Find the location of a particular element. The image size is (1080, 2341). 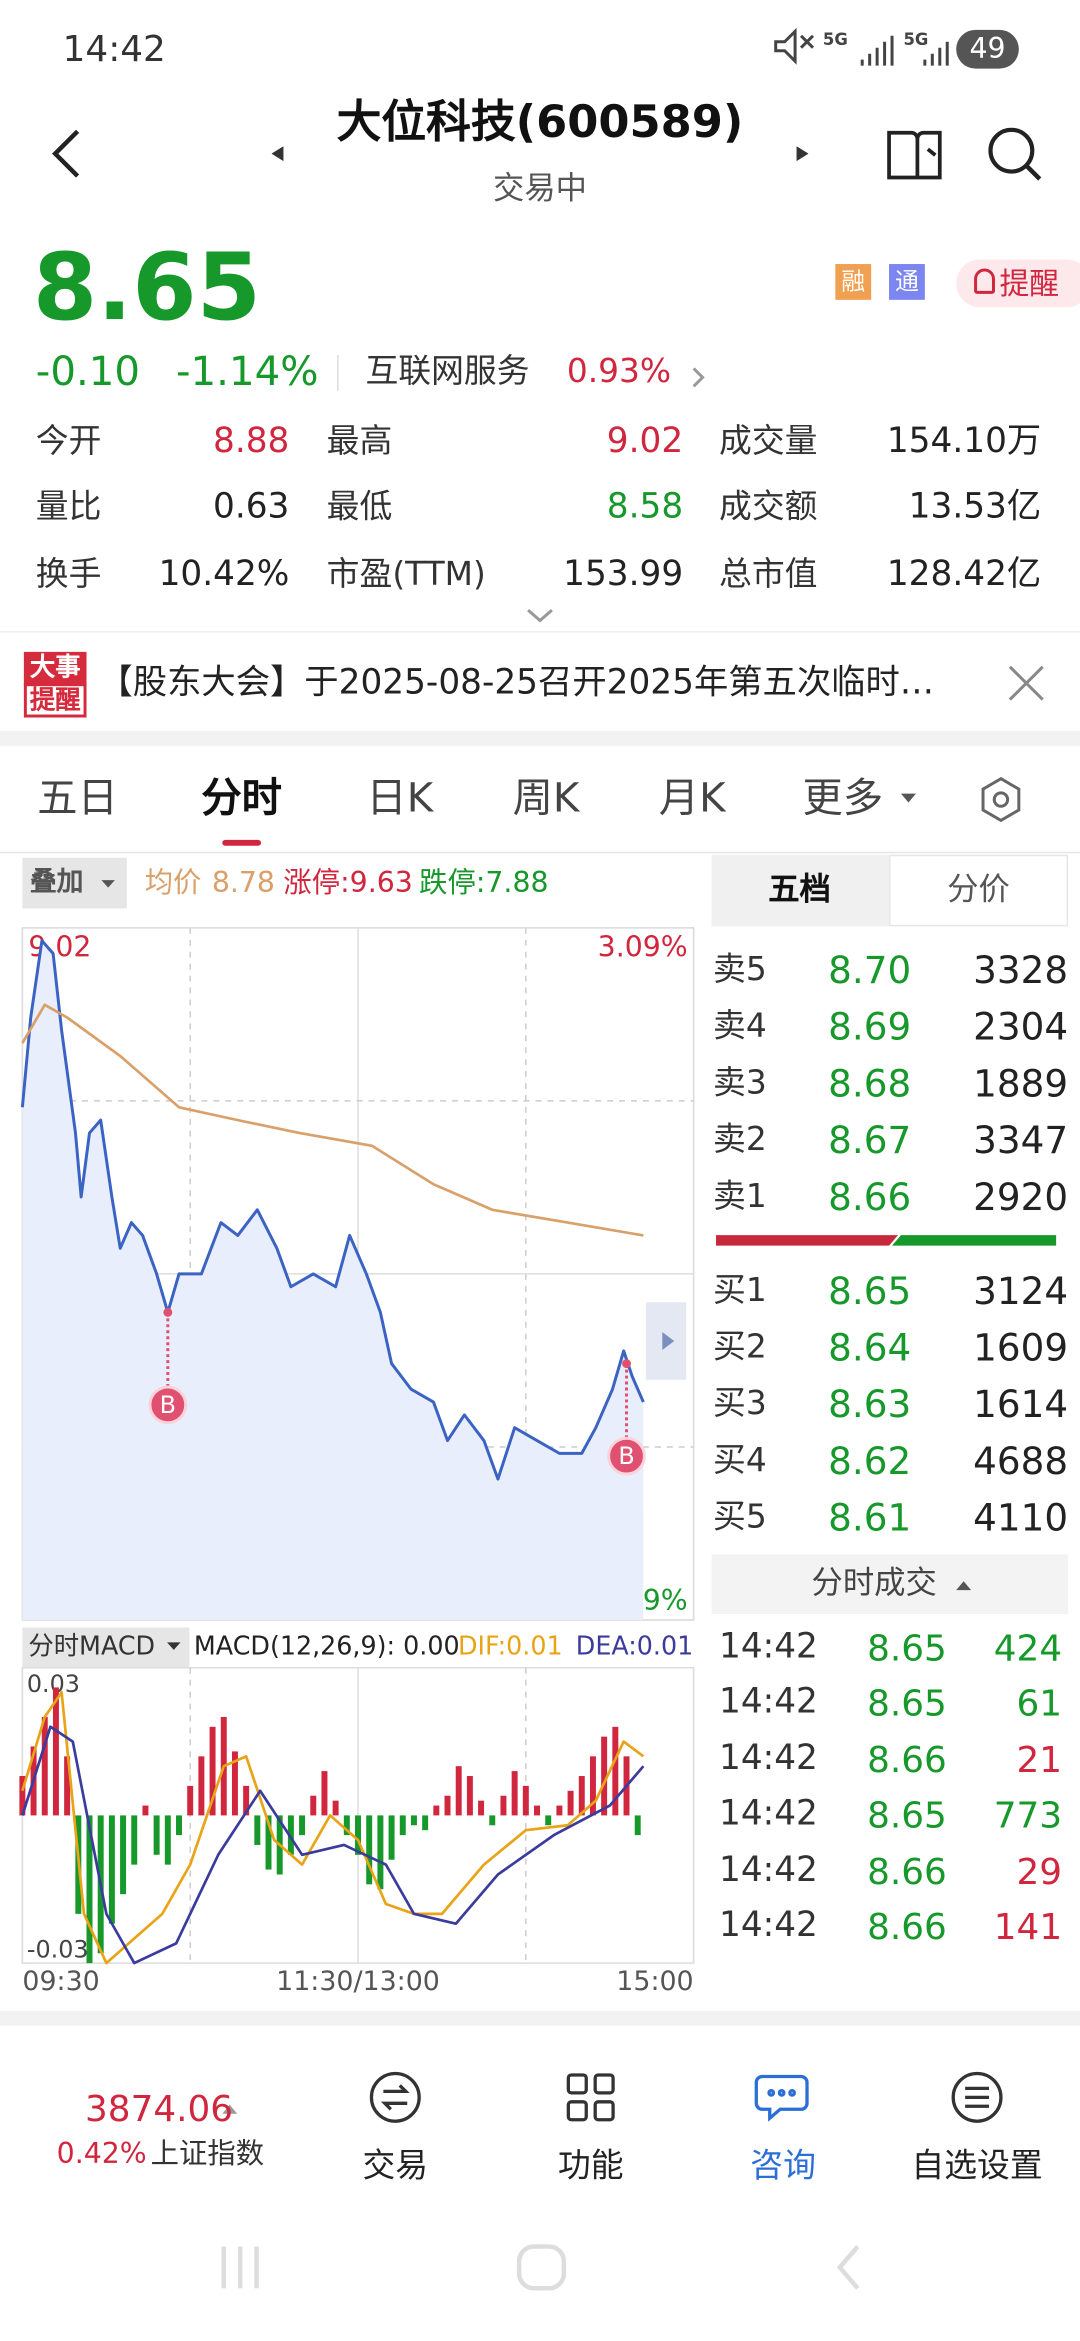

index-caret is located at coordinates (230, 2109).